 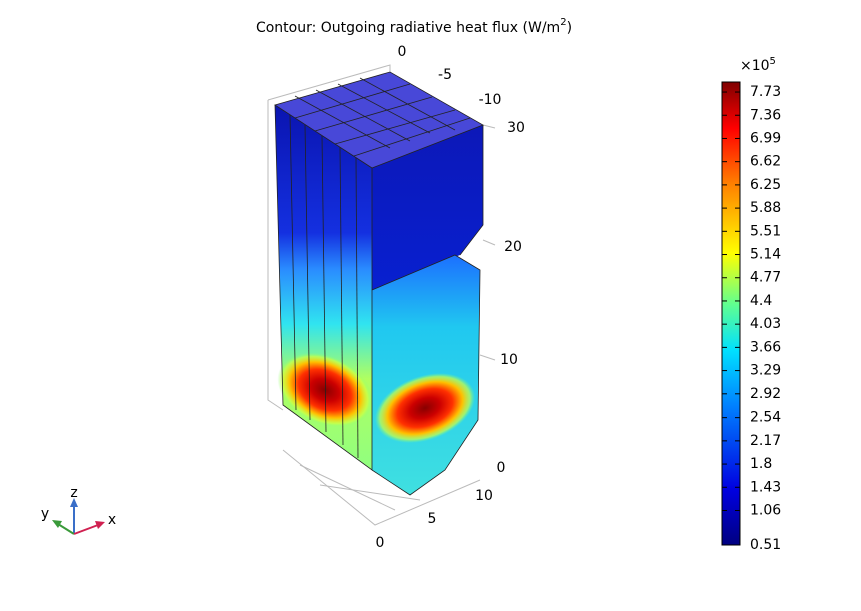 I want to click on colorbar-tick-label: 6.25, so click(x=765, y=185).